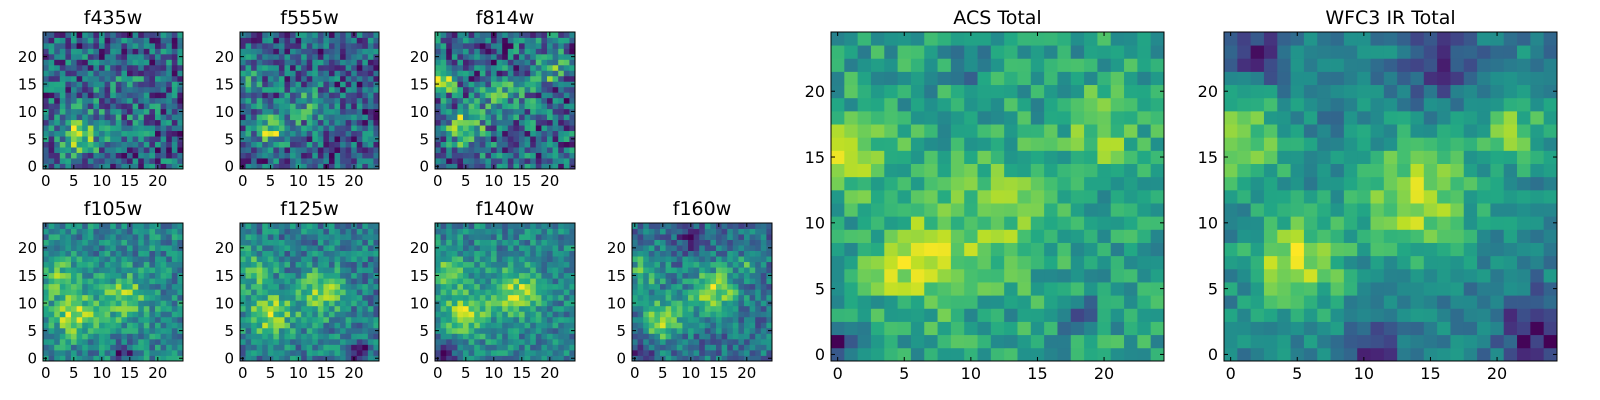 This screenshot has height=400, width=1600. Describe the element at coordinates (298, 373) in the screenshot. I see `x-tick-label: 10` at that location.